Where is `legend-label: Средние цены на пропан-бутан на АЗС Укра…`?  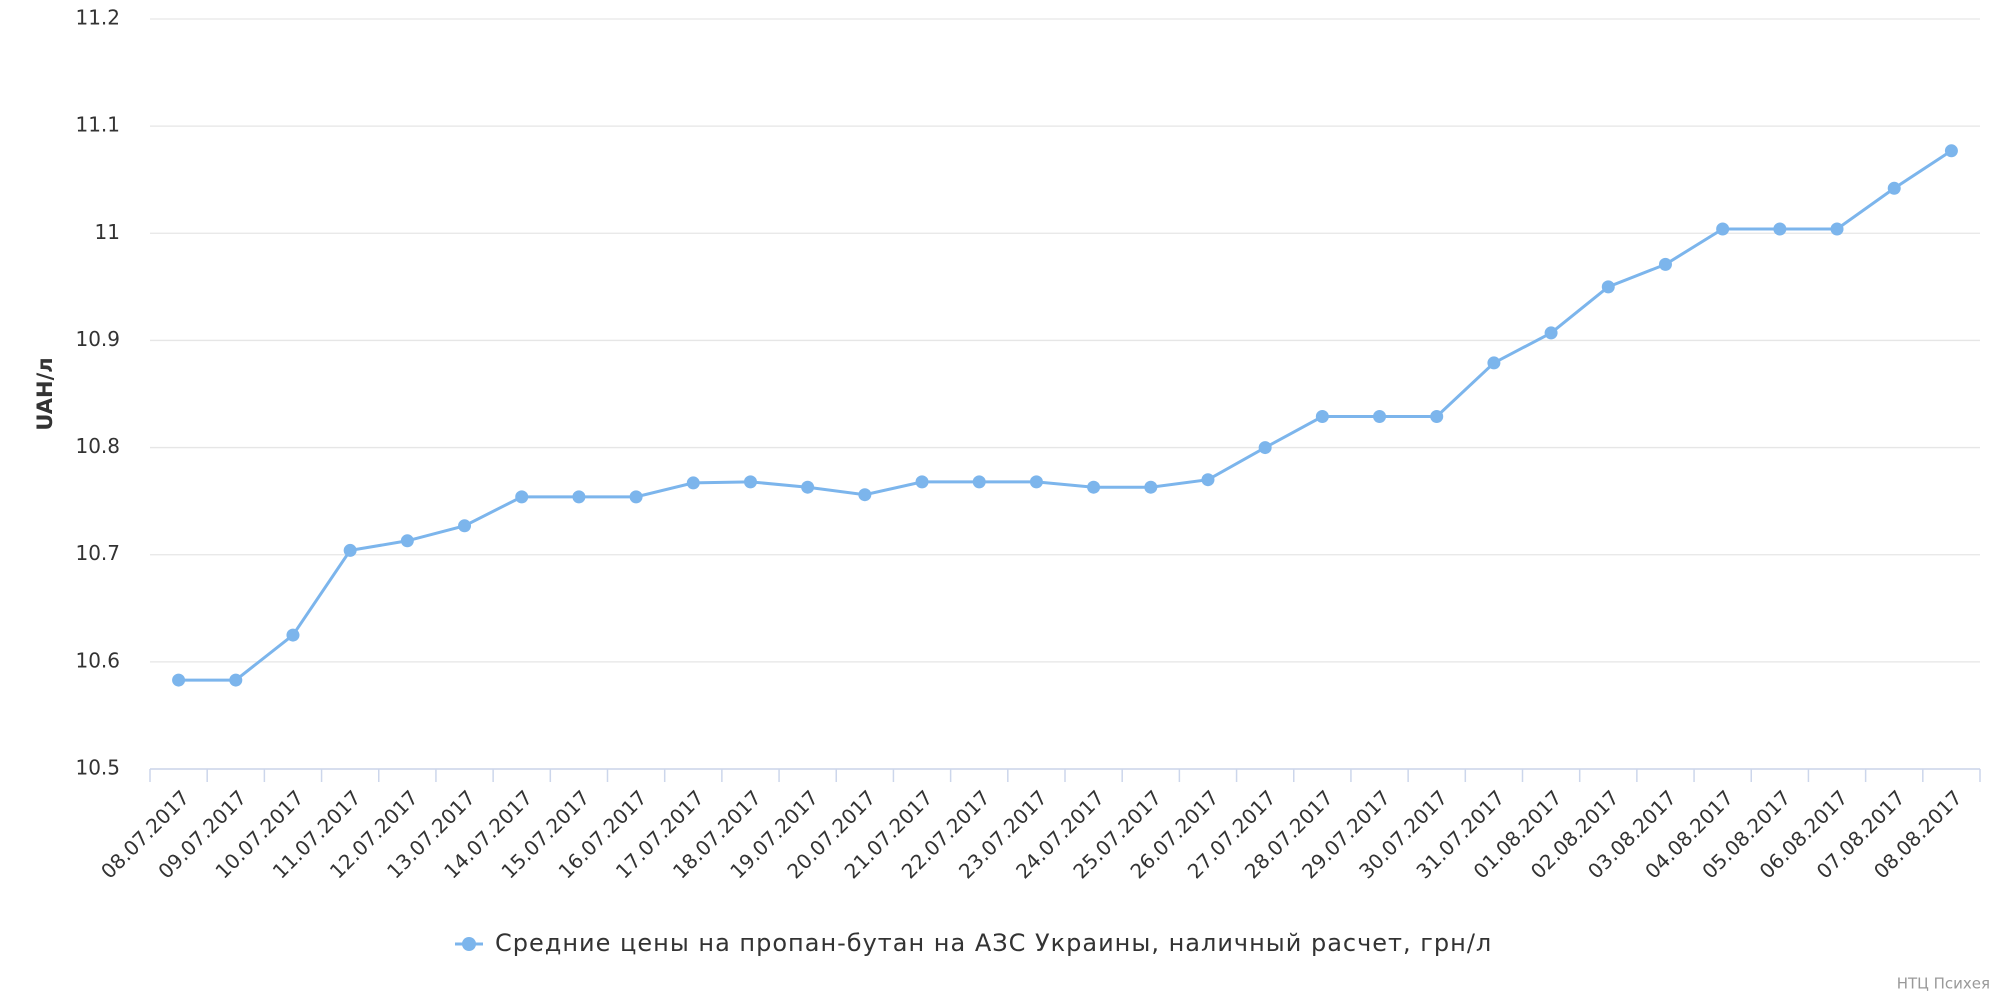
legend-label: Средние цены на пропан-бутан на АЗС Укра… is located at coordinates (993, 943).